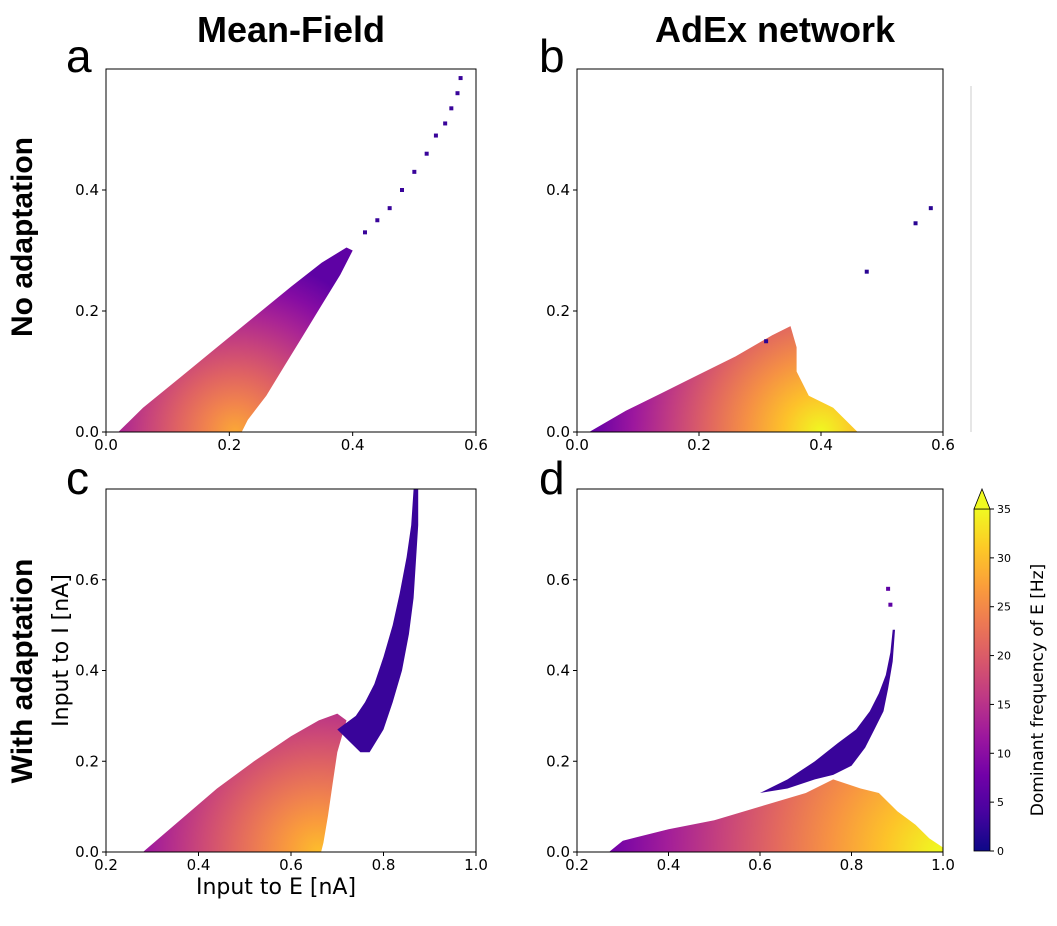 This screenshot has height=926, width=1057. I want to click on row-label-no-adaptation: No adaptation, so click(22, 237).